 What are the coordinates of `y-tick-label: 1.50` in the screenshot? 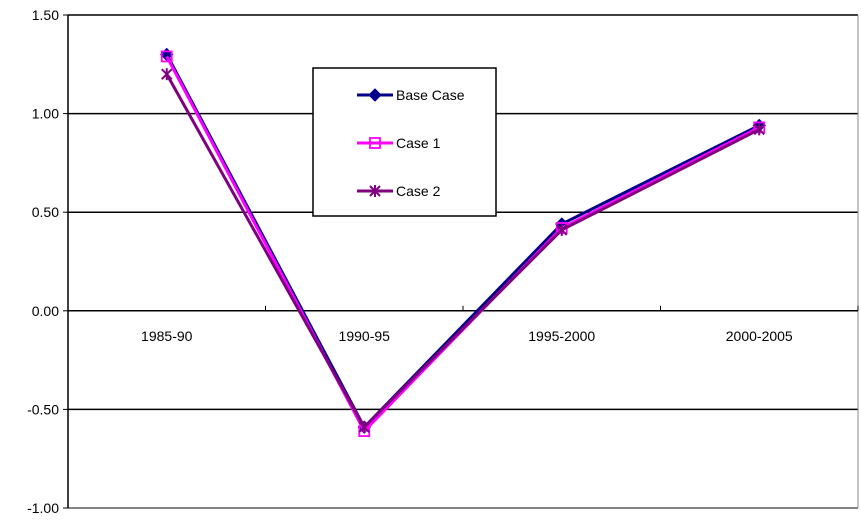 It's located at (45, 15).